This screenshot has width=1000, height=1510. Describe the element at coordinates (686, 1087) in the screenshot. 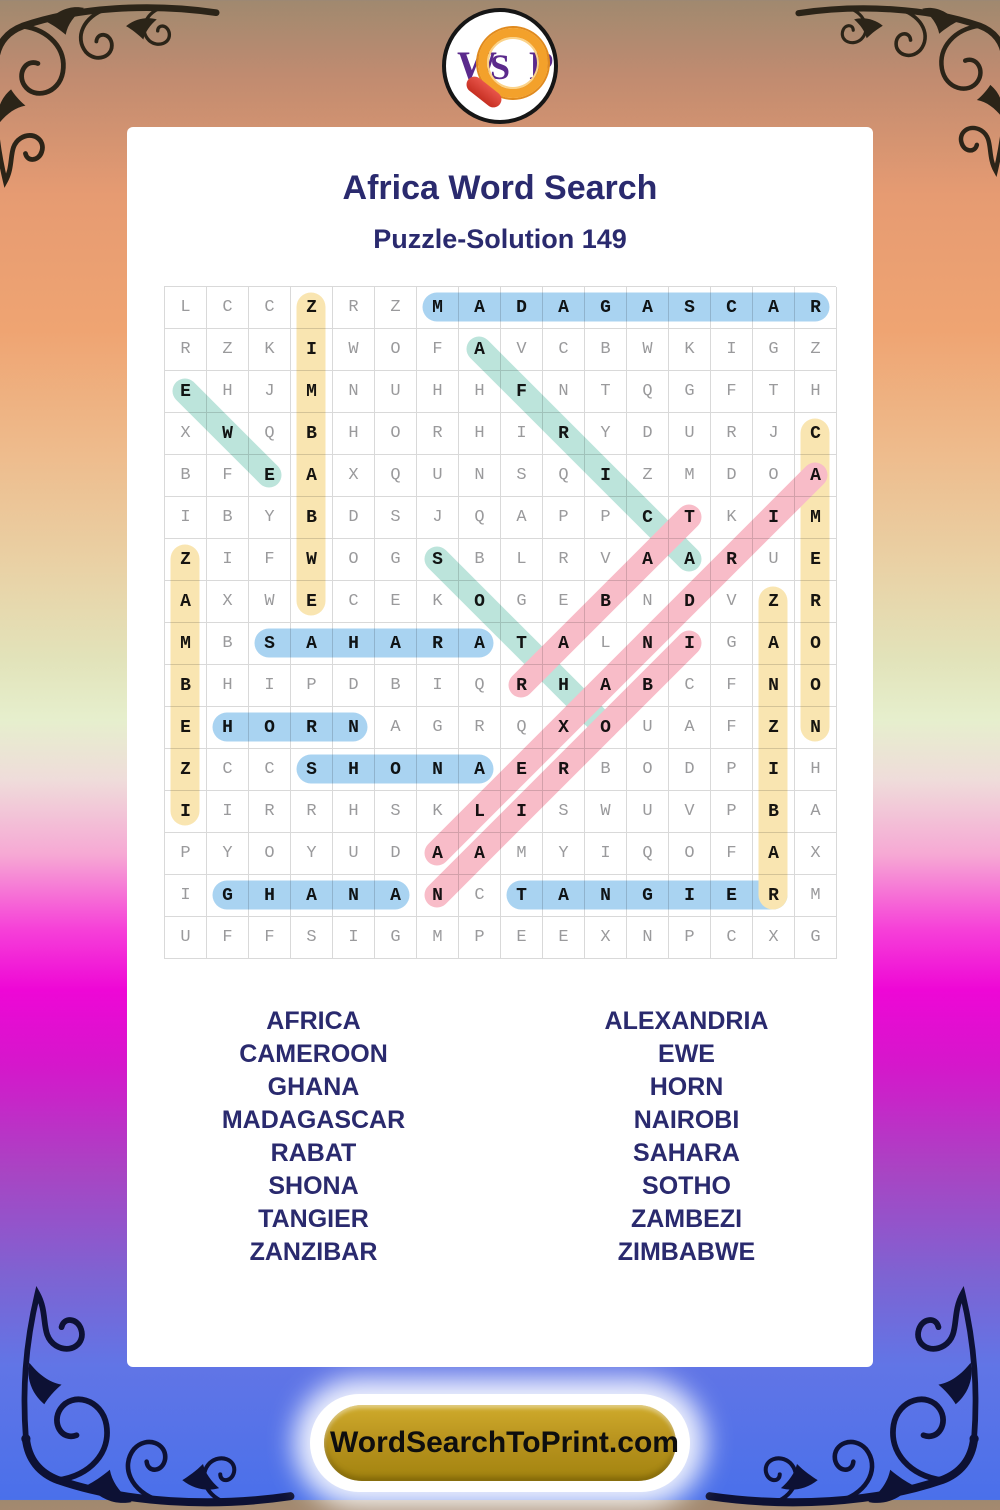

I see `word-list-item: HORN` at that location.